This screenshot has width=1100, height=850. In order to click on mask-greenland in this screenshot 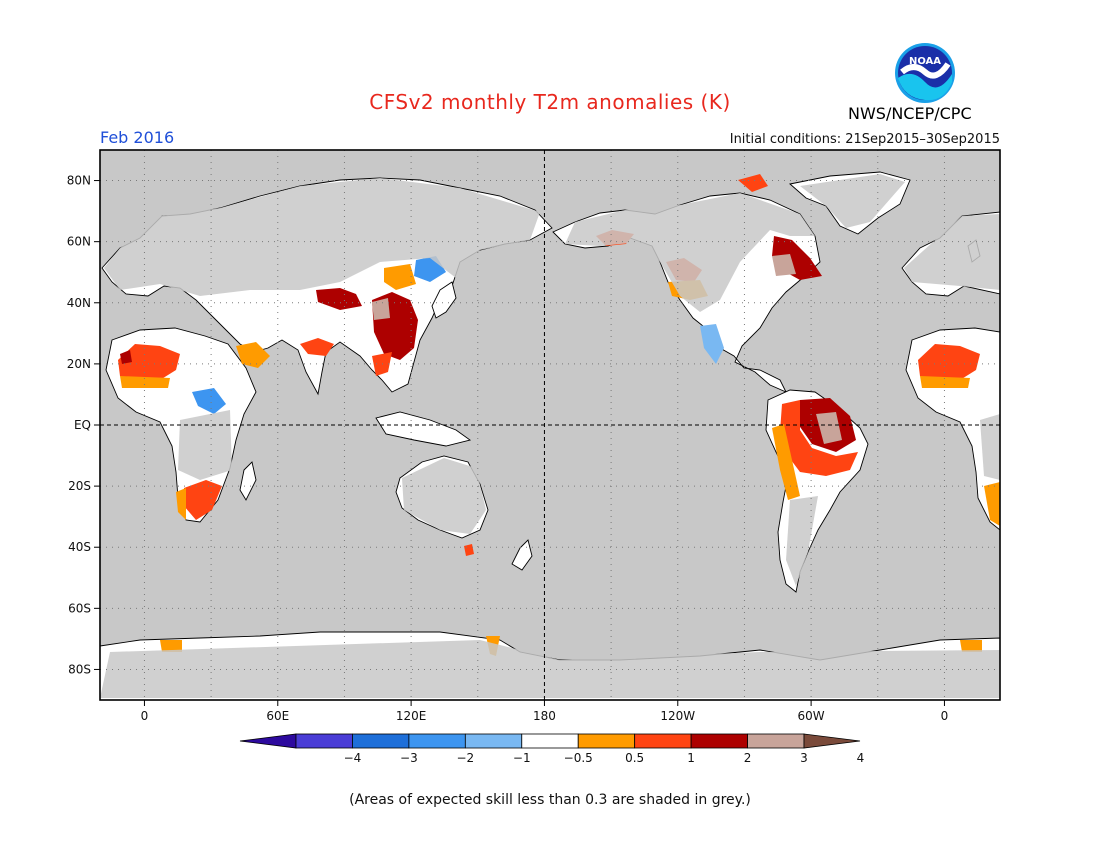, I will do `click(852, 201)`.